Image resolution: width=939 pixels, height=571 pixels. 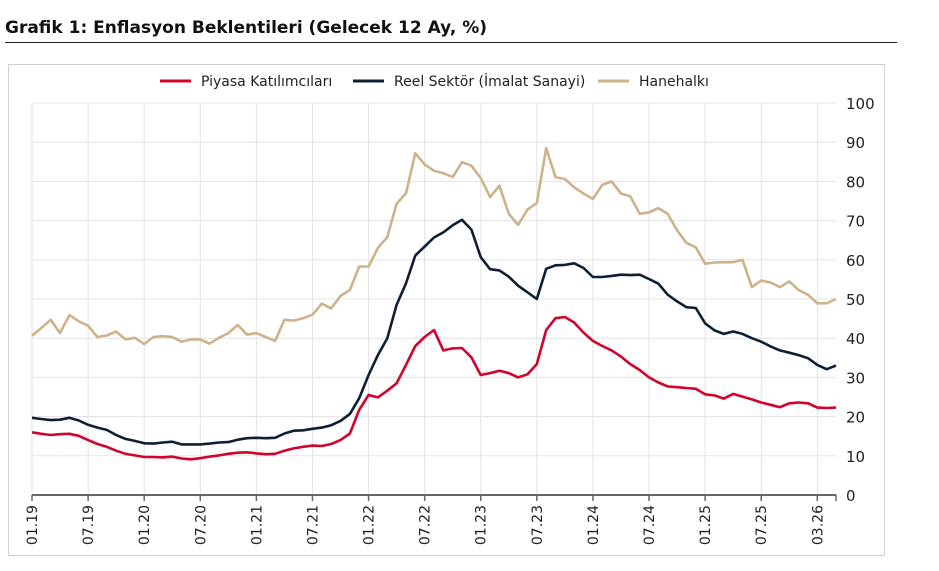 I want to click on y-tick-label: 30, so click(x=855, y=378).